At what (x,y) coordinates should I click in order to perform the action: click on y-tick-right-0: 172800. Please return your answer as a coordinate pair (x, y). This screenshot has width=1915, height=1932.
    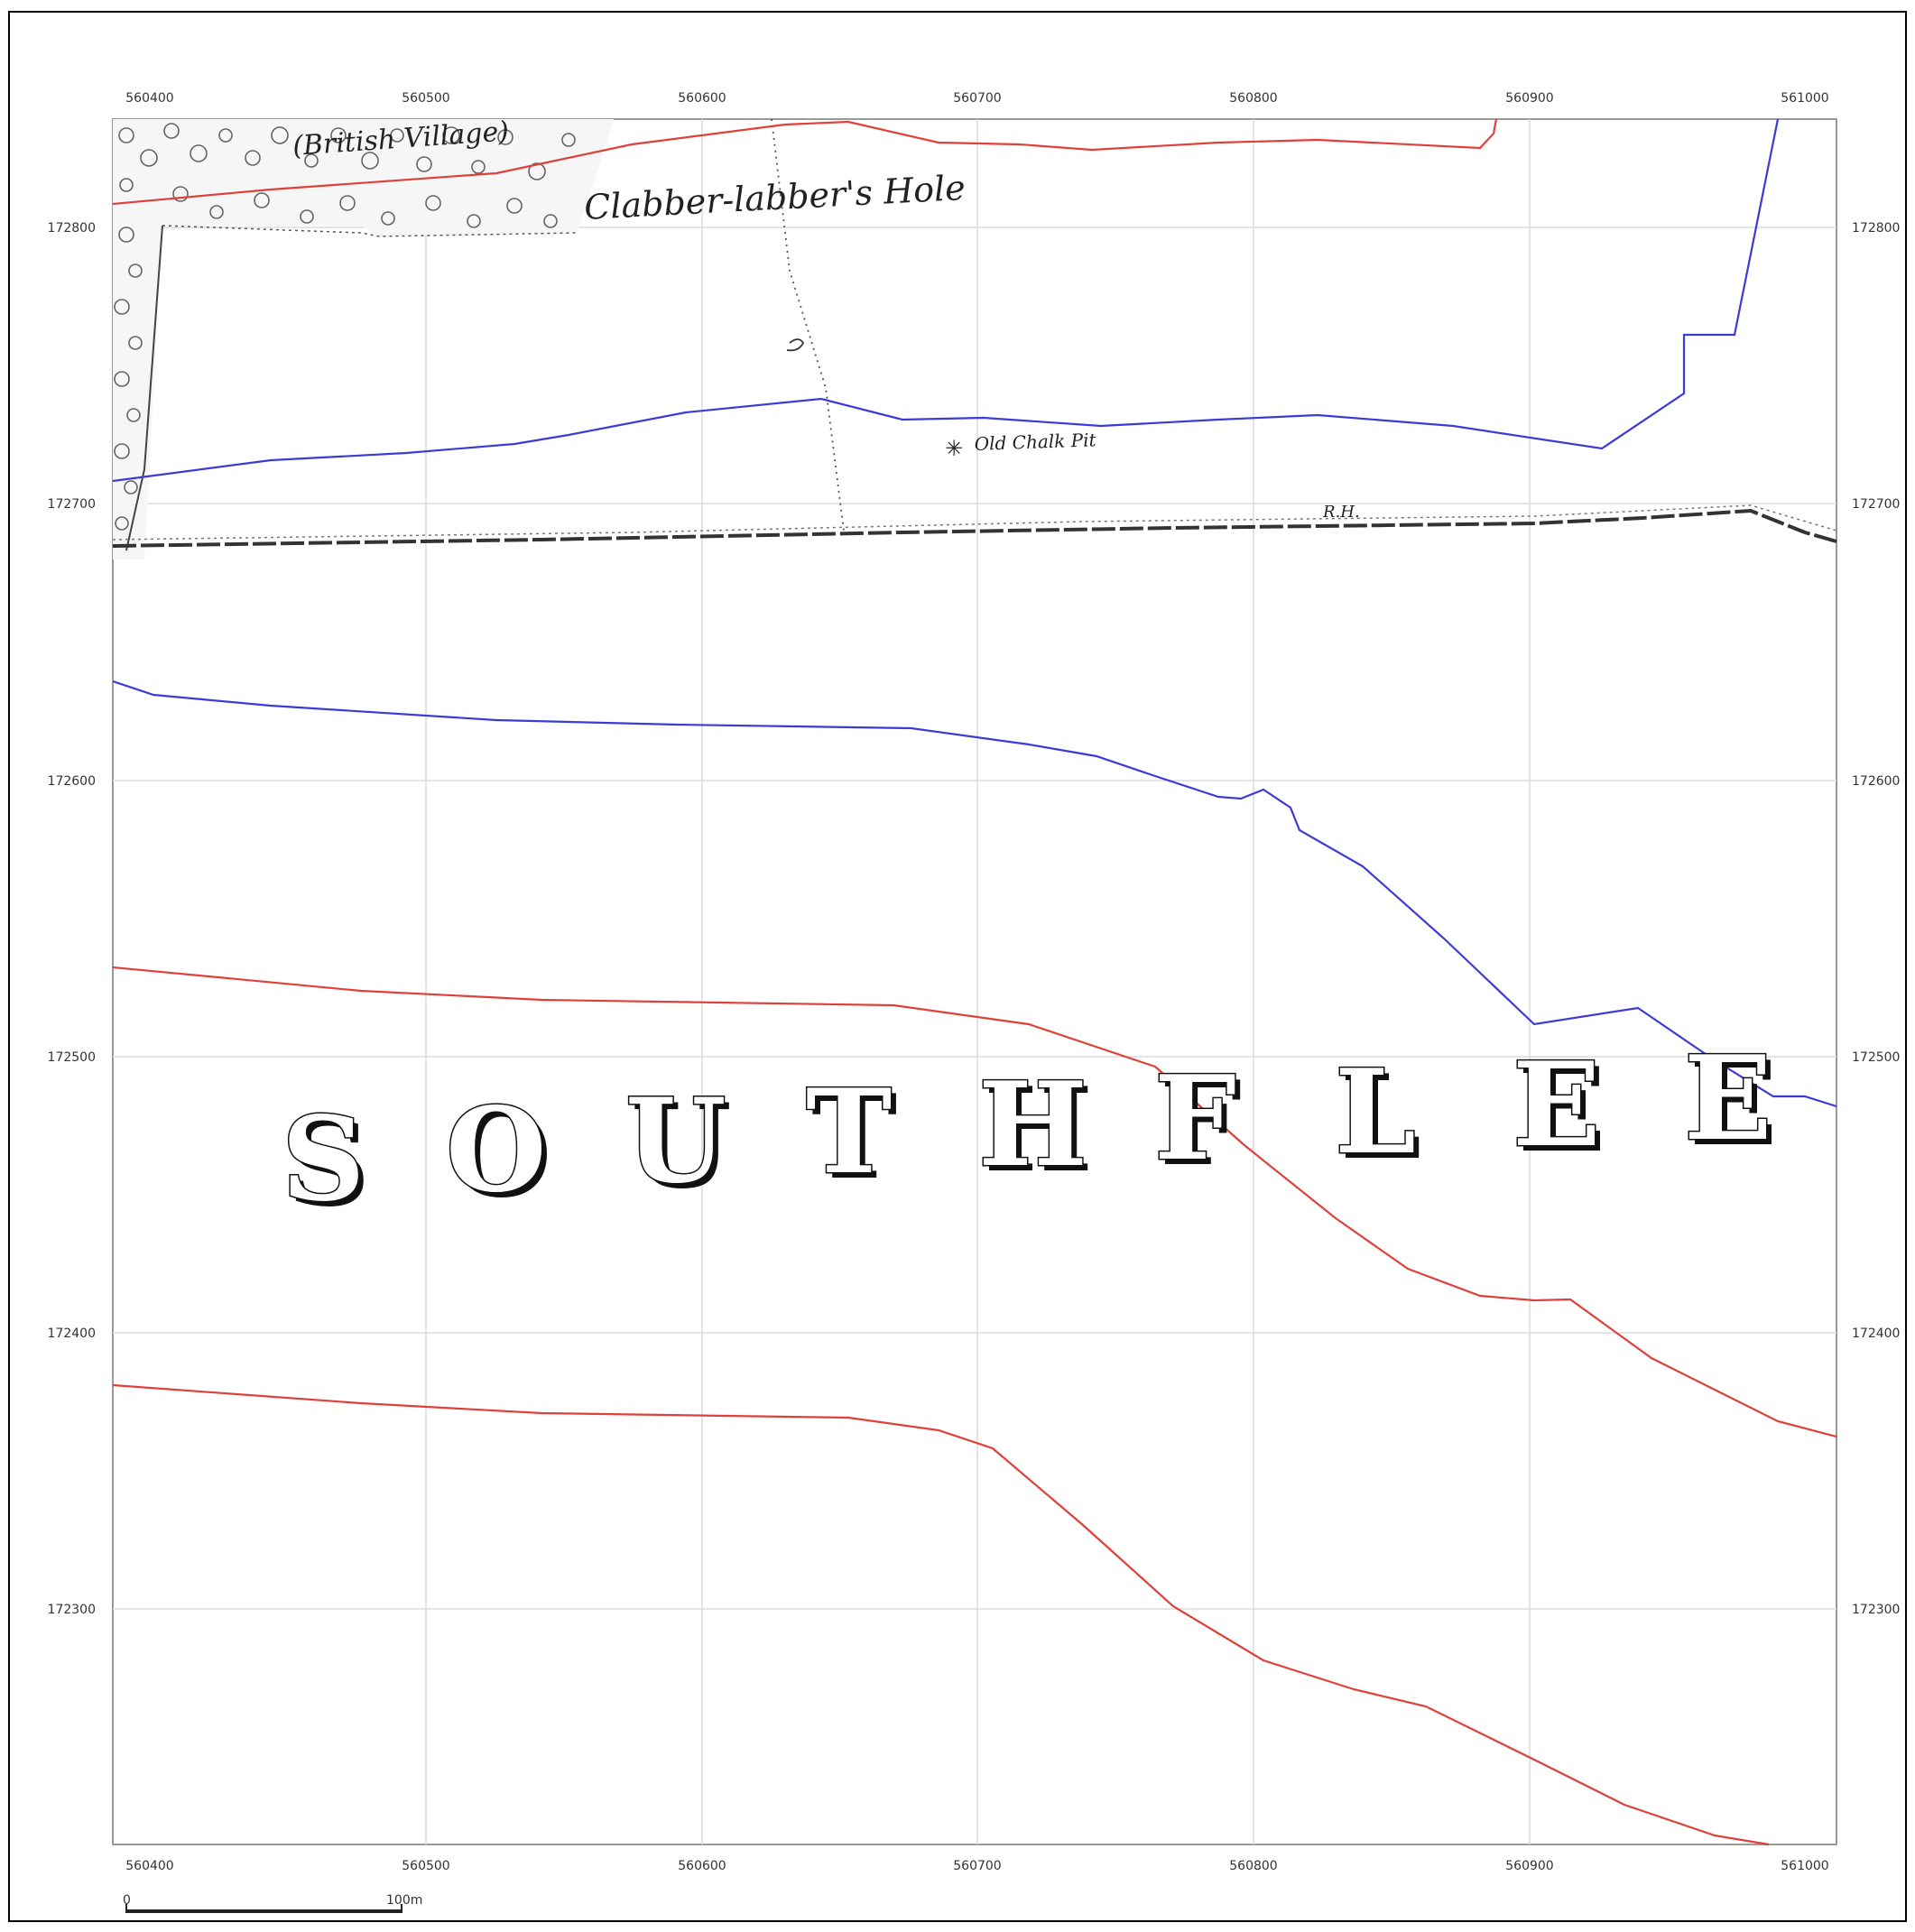
    Looking at the image, I should click on (1876, 228).